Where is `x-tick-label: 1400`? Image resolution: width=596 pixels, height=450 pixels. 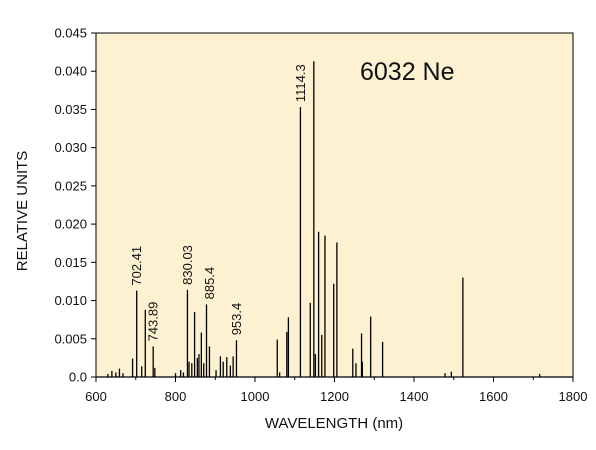 x-tick-label: 1400 is located at coordinates (414, 396).